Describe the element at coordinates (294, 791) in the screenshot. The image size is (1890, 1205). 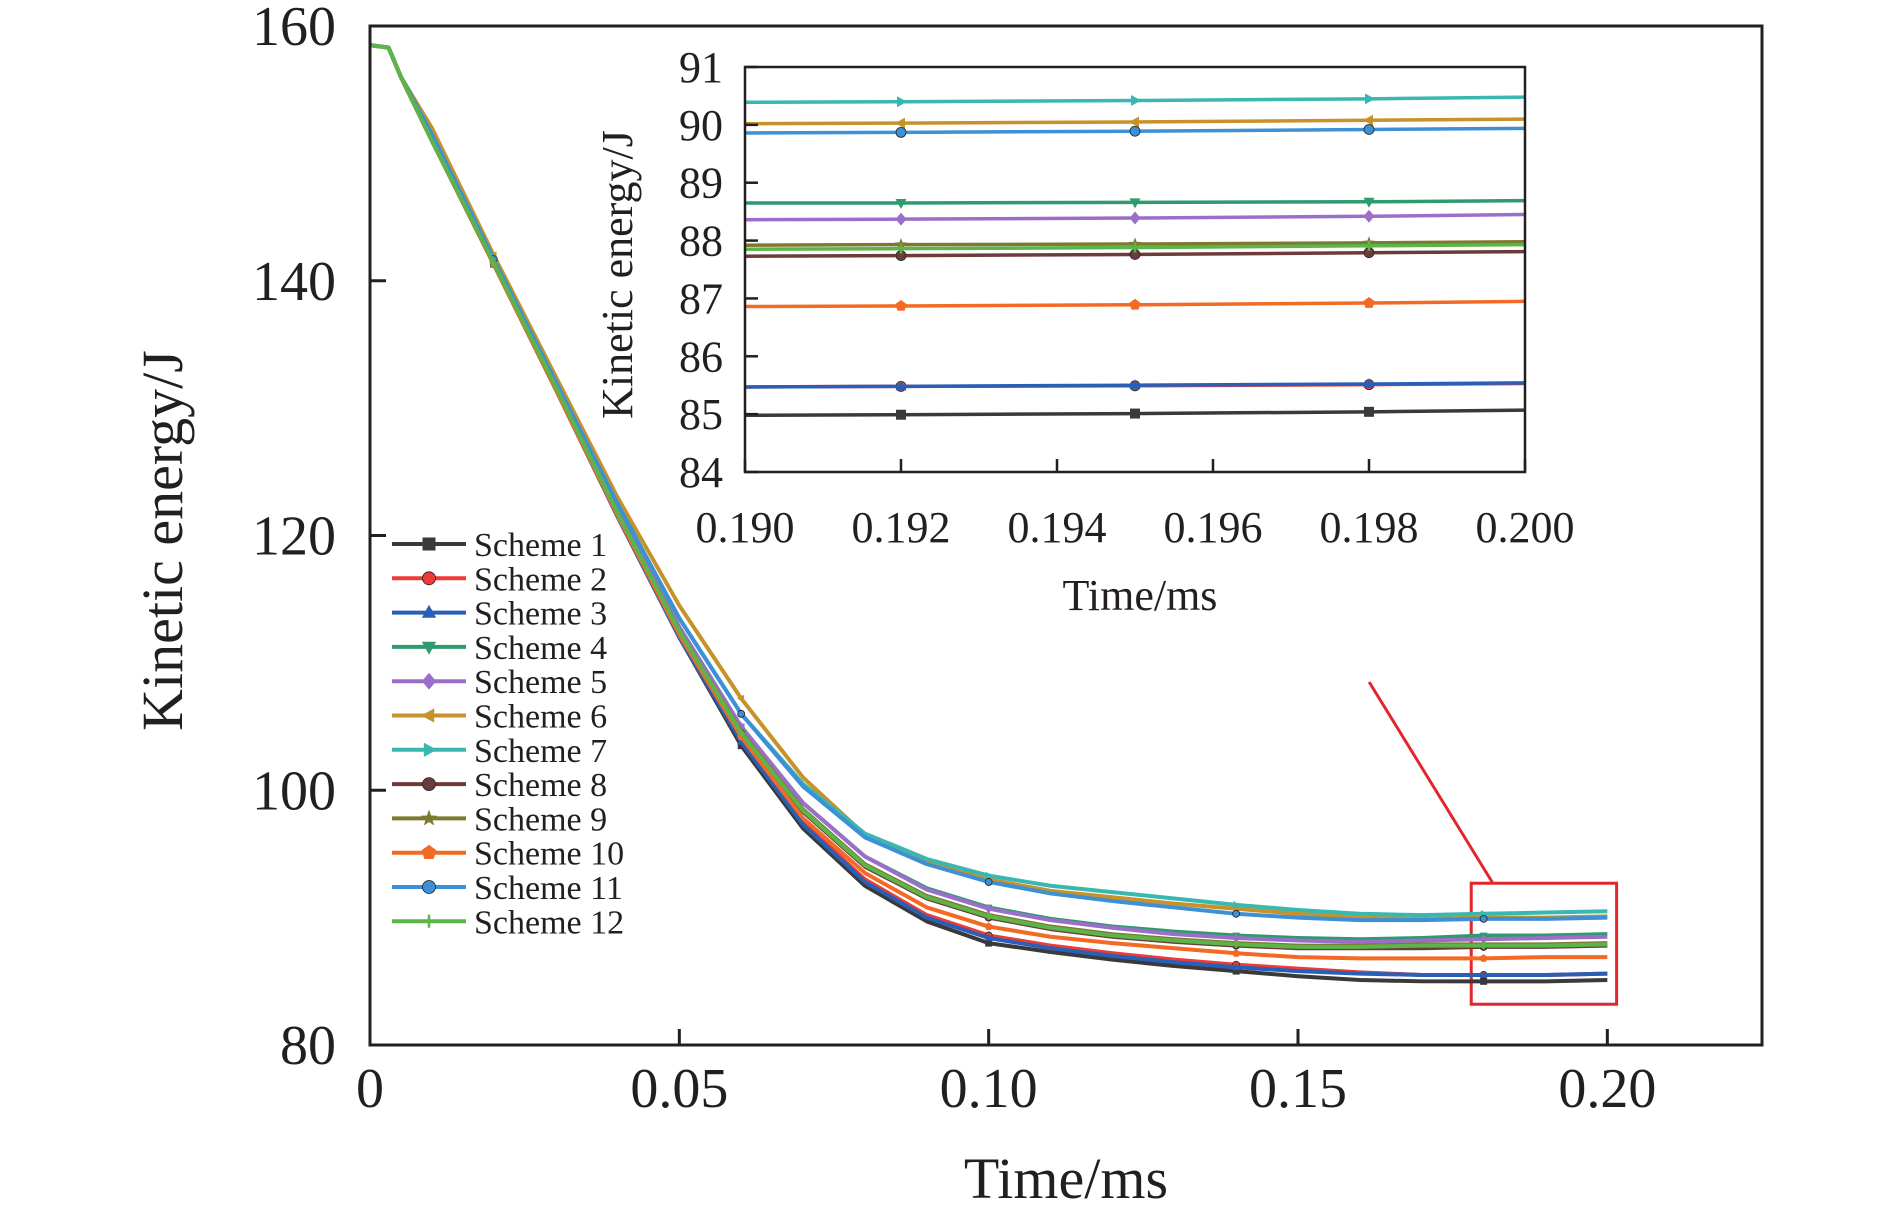
I see `main-y-tick-label: 100` at that location.